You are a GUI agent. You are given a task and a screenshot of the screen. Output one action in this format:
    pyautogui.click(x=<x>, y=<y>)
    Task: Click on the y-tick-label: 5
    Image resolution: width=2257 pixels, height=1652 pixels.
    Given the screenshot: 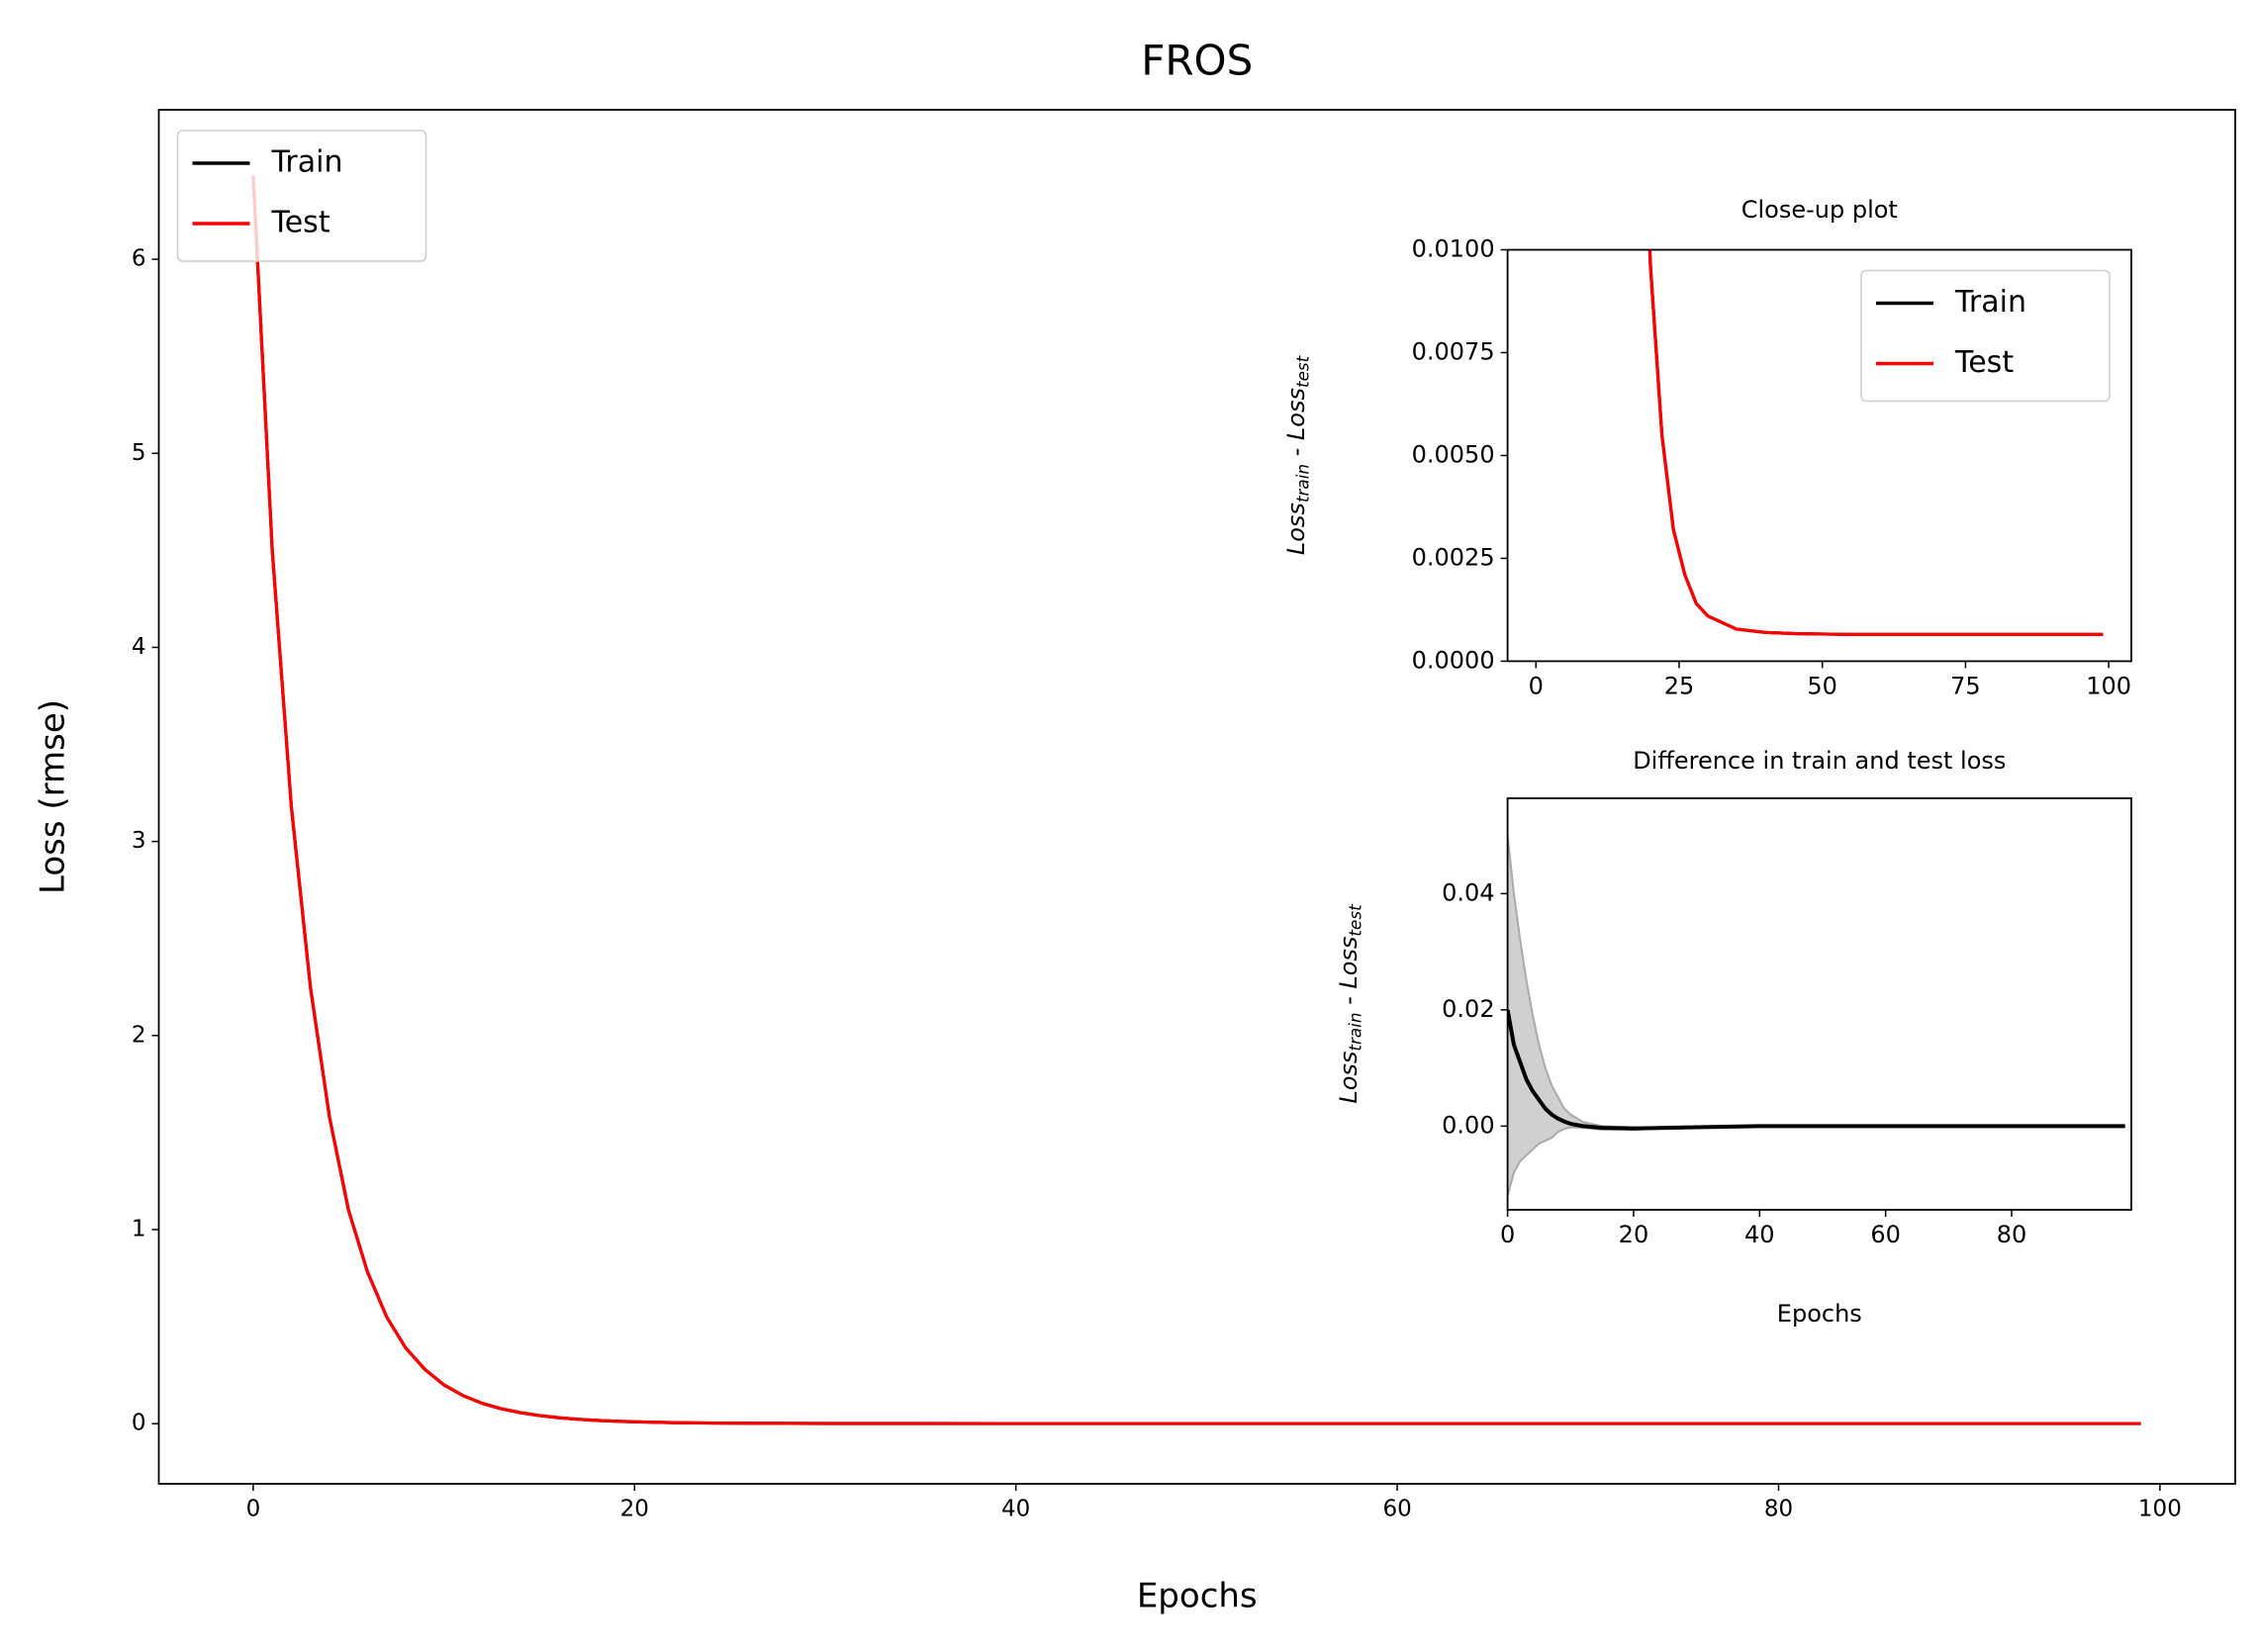 What is the action you would take?
    pyautogui.click(x=139, y=453)
    